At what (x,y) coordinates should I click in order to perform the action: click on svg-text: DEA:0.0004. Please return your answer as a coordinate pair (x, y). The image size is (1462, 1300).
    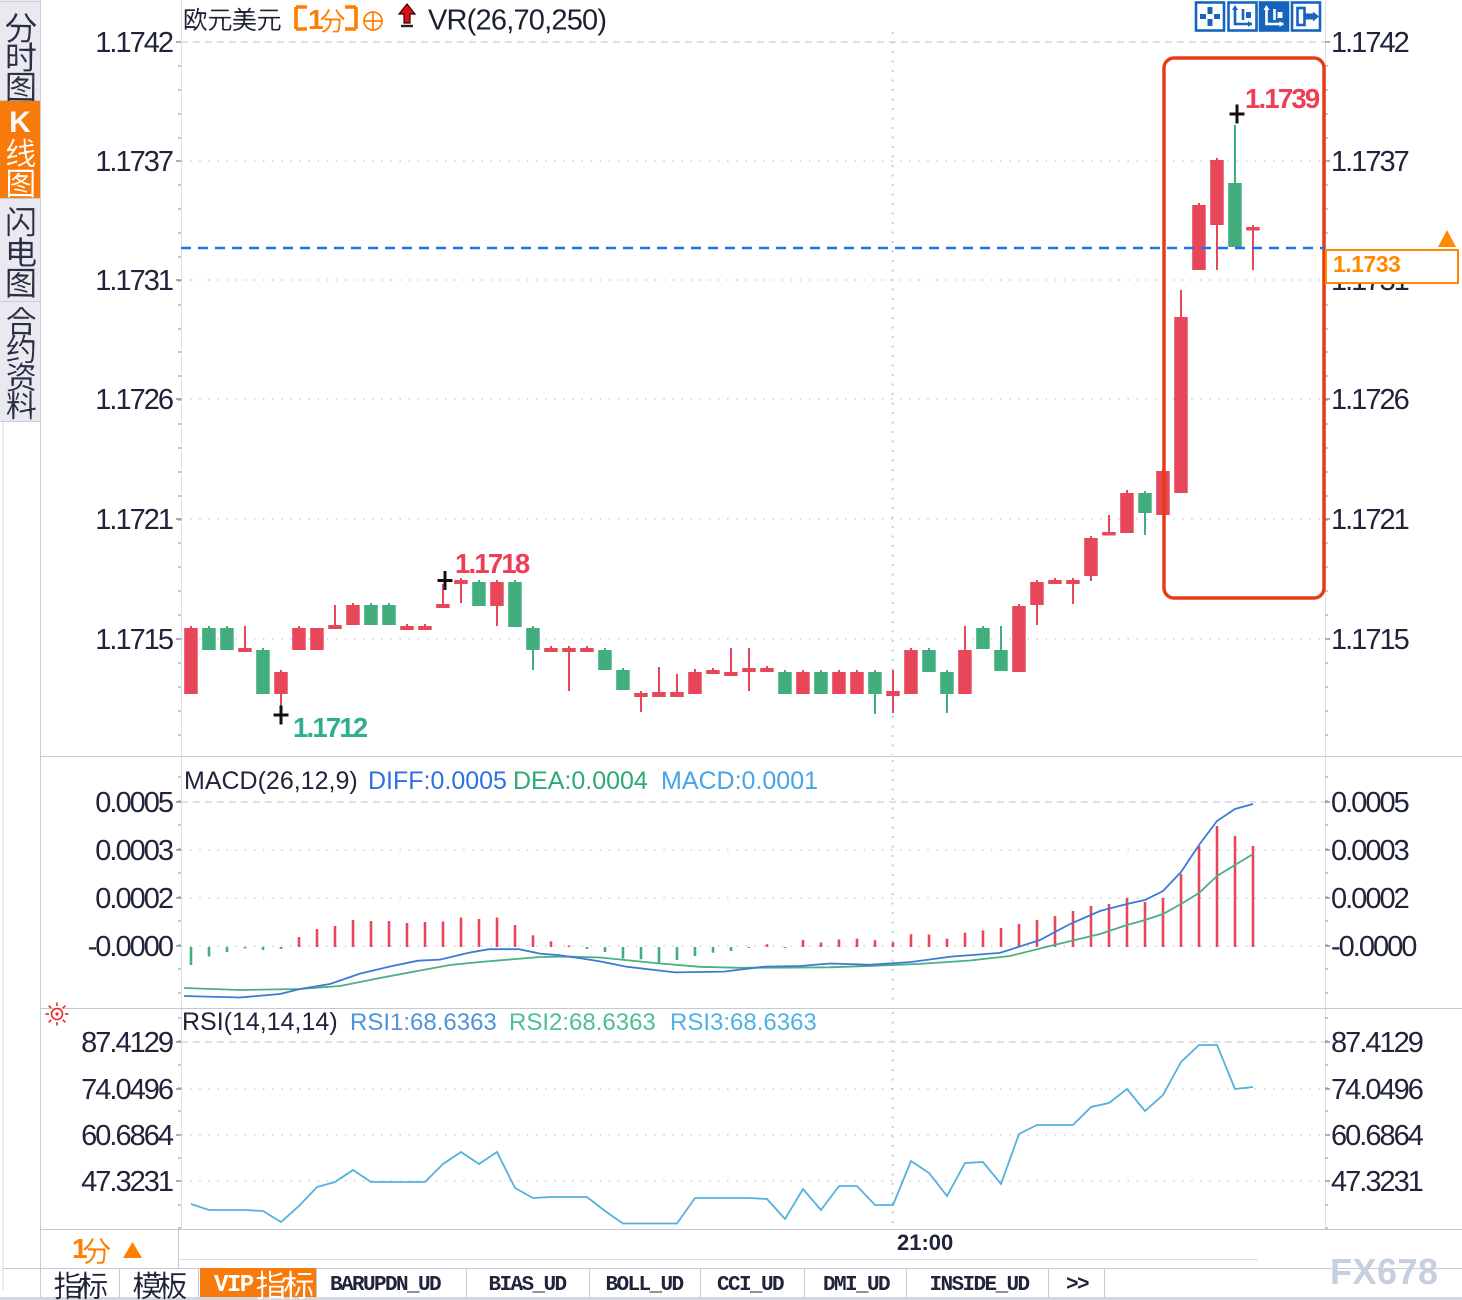
    Looking at the image, I should click on (580, 781).